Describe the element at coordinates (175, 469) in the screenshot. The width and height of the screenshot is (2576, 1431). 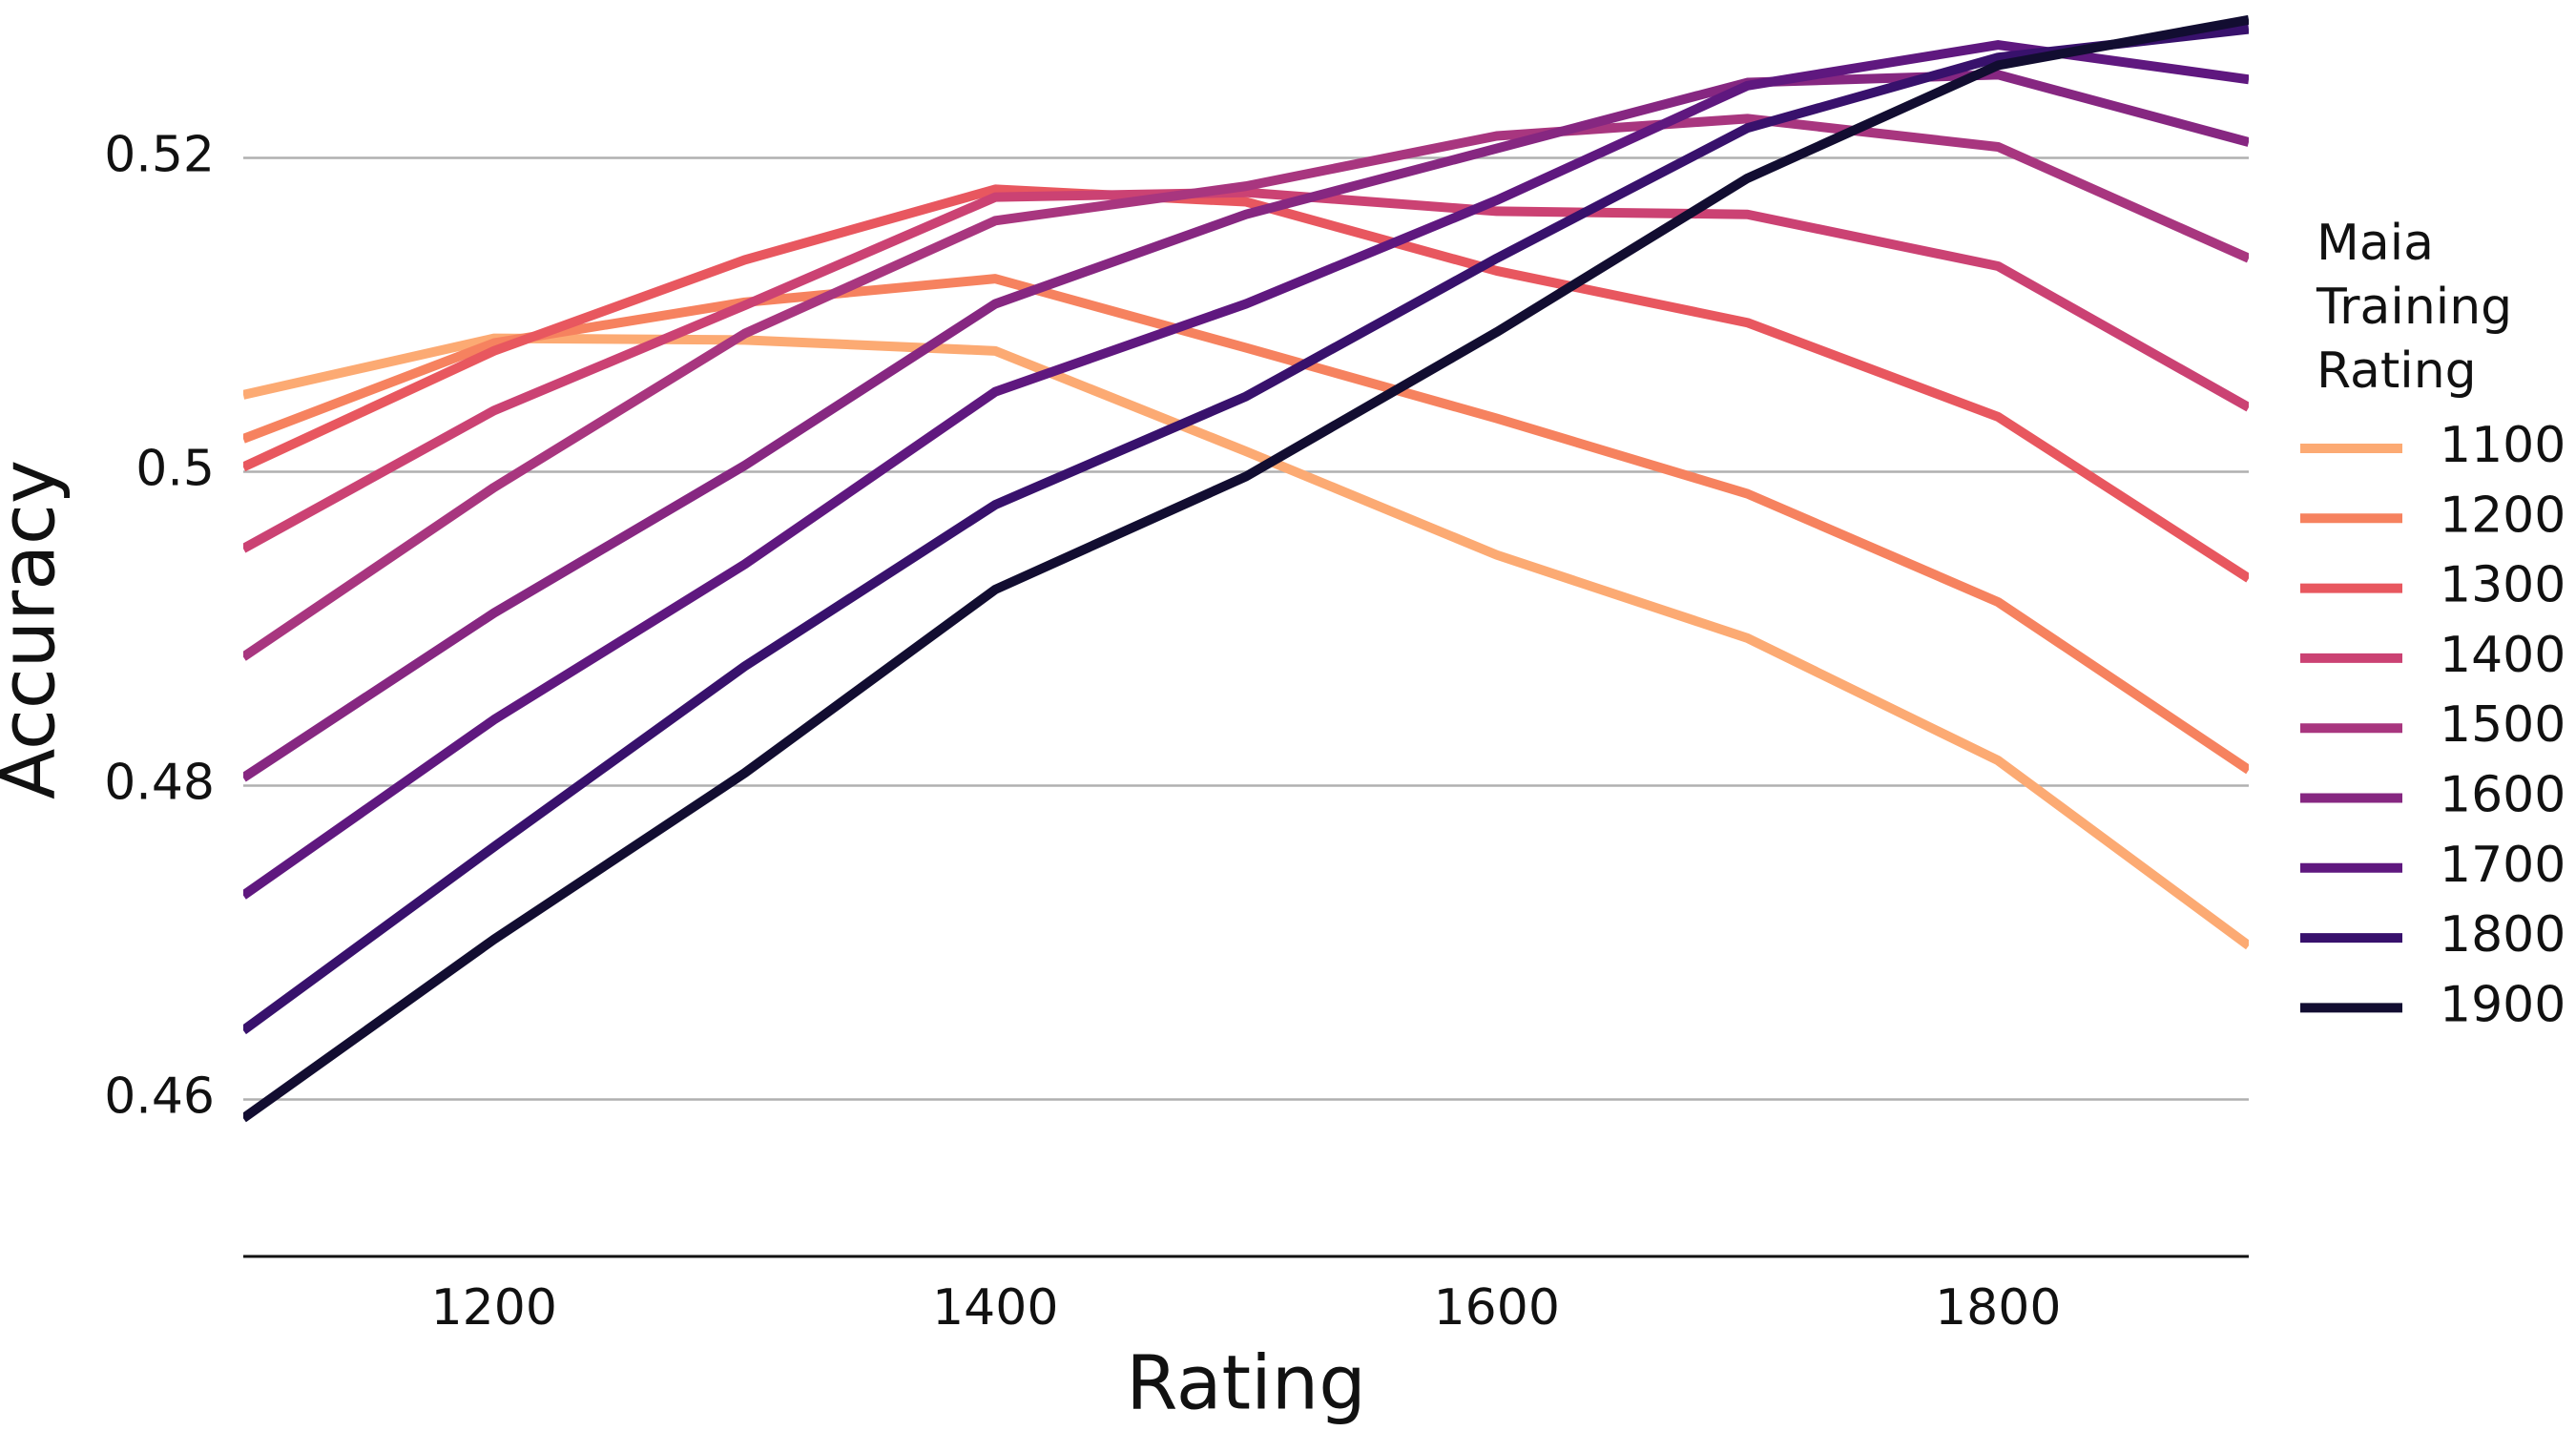
I see `y-tick-label: 0.5` at that location.